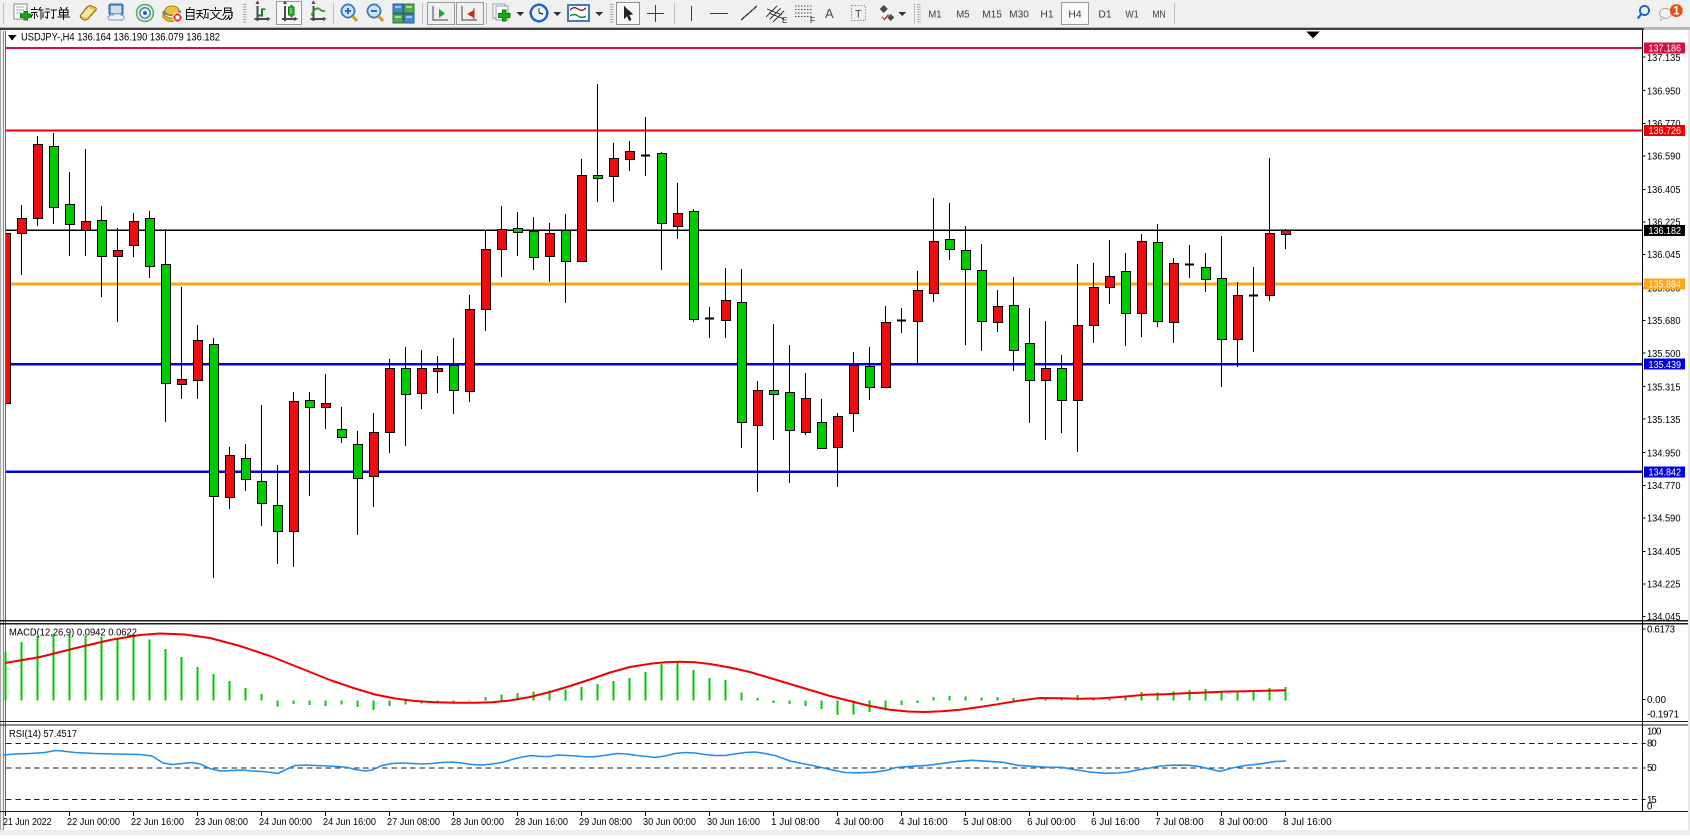 The width and height of the screenshot is (1690, 840). Describe the element at coordinates (670, 822) in the screenshot. I see `svg-text: 30 Jun 00:00` at that location.